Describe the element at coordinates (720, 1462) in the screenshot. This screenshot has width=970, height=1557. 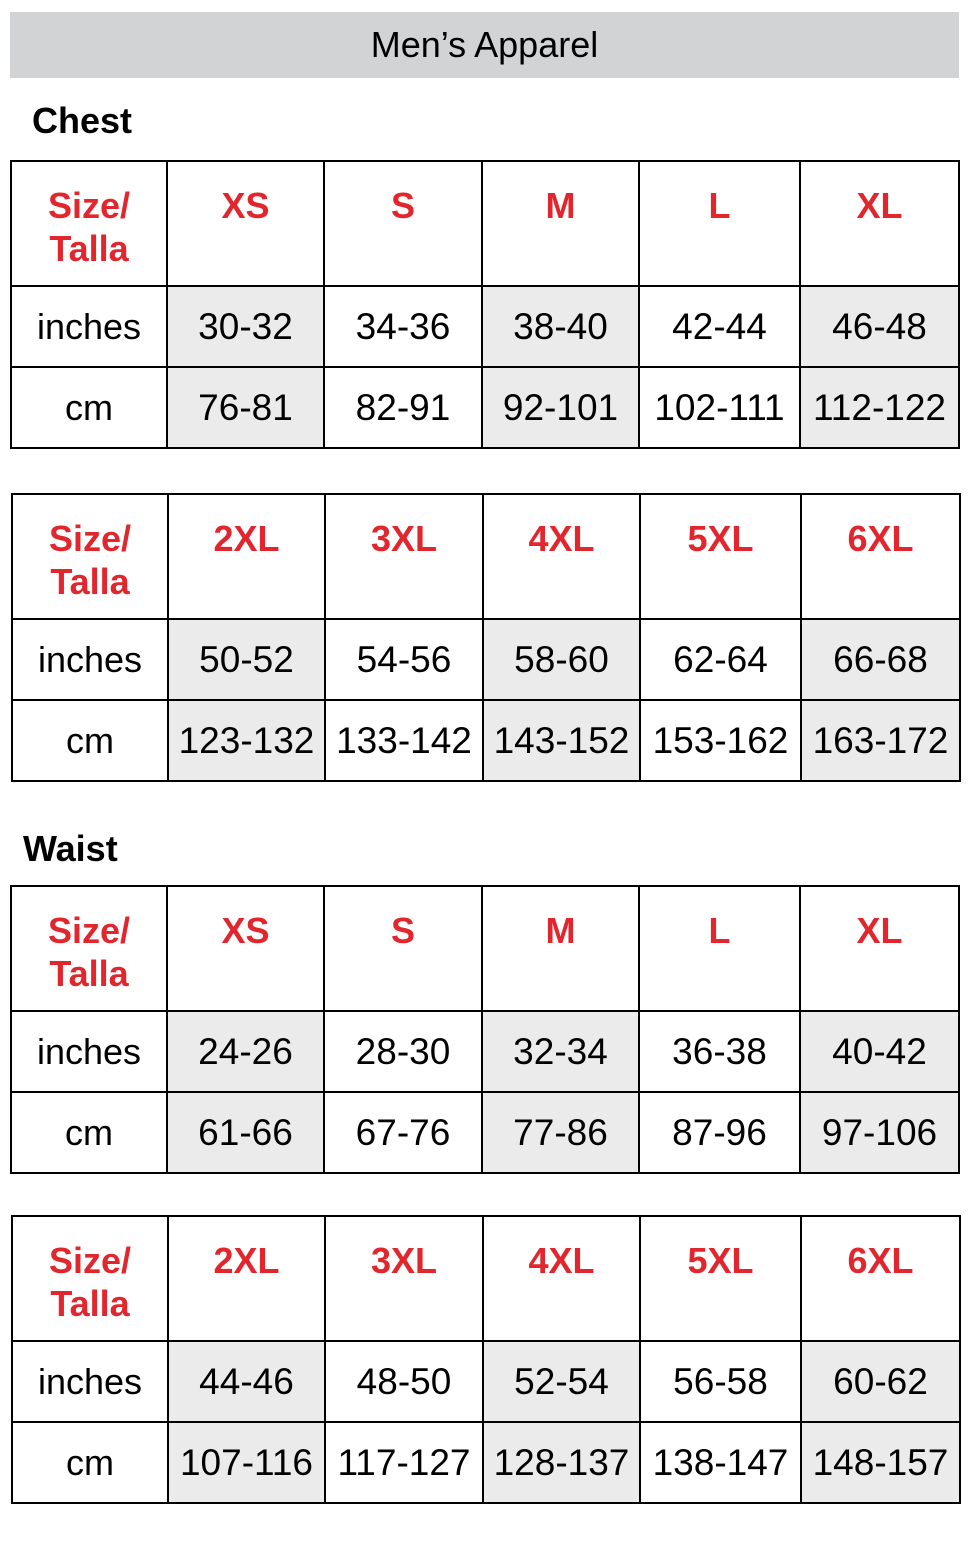
I see `measurement-cell: 138-147` at that location.